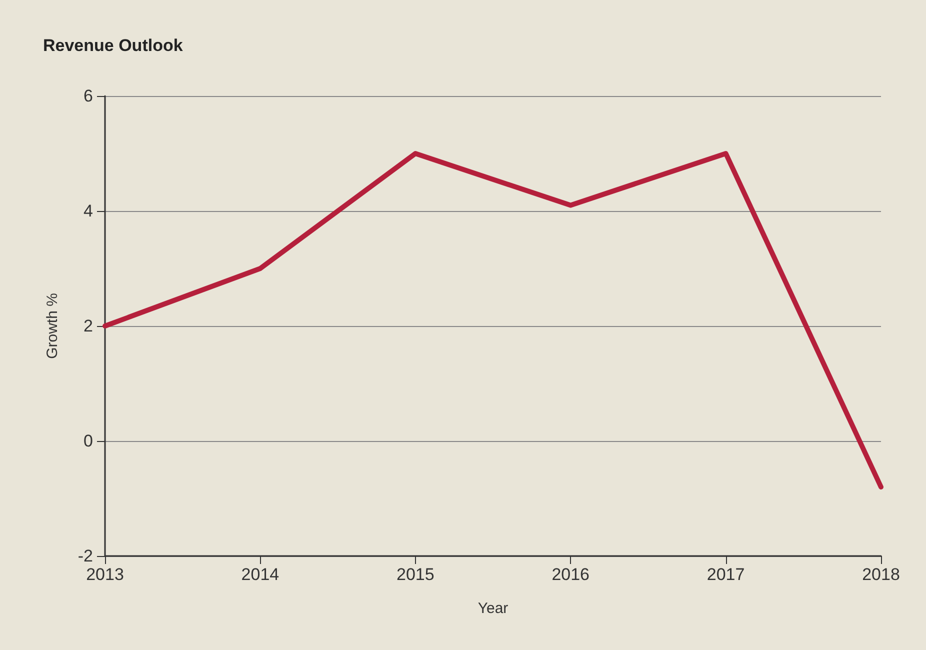 The width and height of the screenshot is (926, 650). I want to click on y-tick-label: -2, so click(85, 556).